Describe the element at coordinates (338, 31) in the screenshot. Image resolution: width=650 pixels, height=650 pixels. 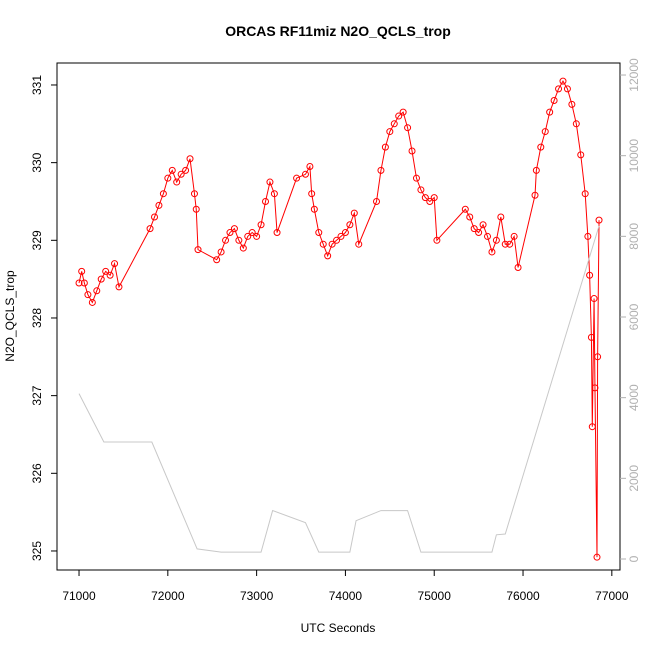
I see `chart-title: ORCAS RF11miz N2O_QCLS_trop` at that location.